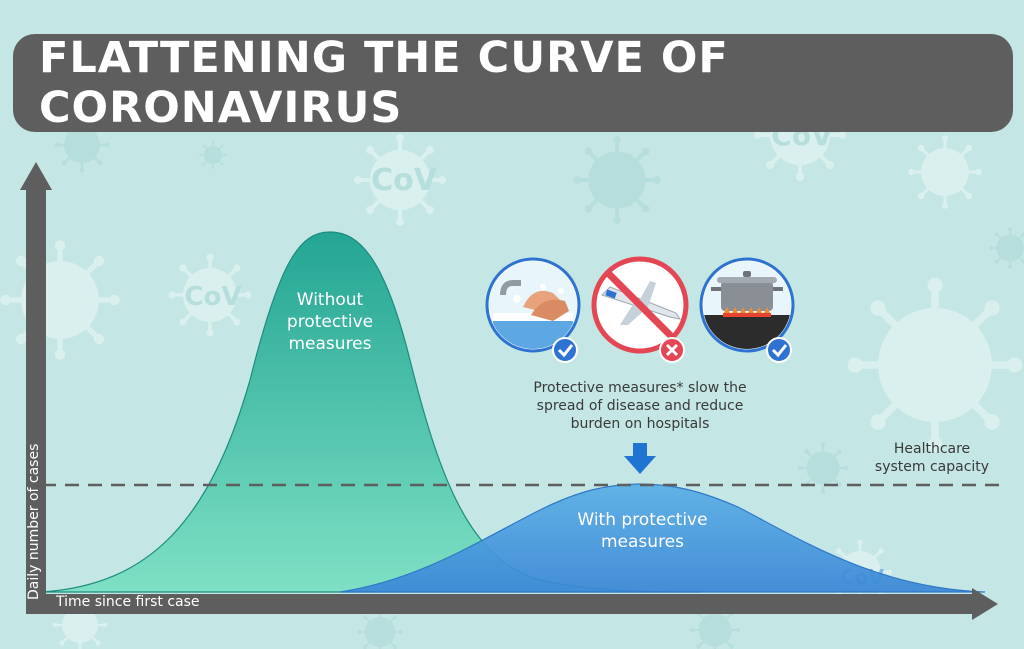 Image resolution: width=1024 pixels, height=649 pixels. What do you see at coordinates (501, 604) in the screenshot?
I see `x-axis` at bounding box center [501, 604].